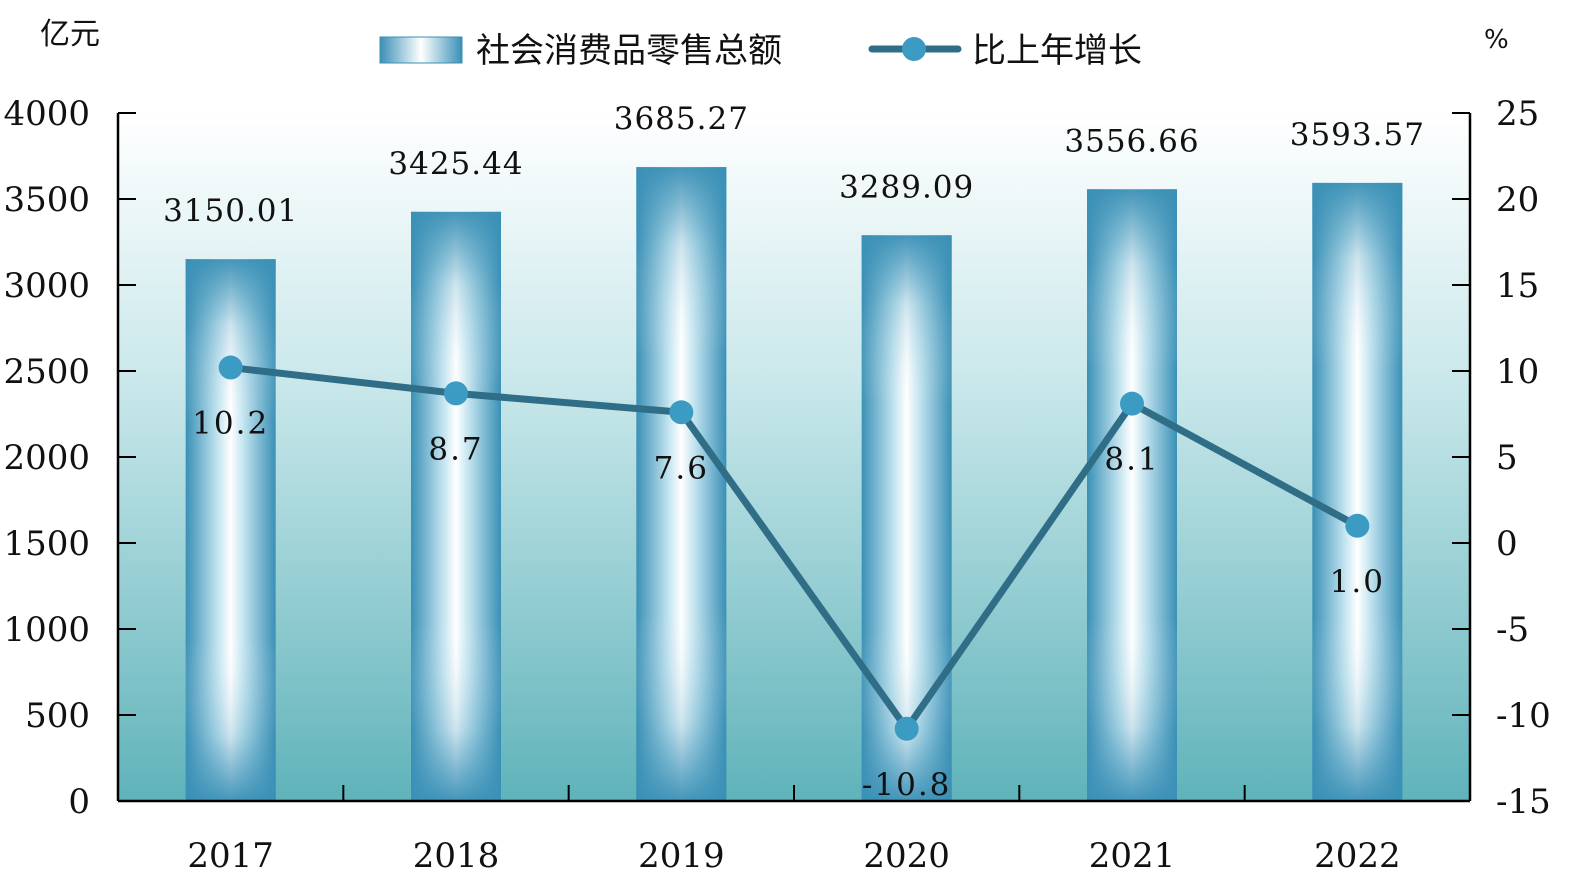  What do you see at coordinates (1357, 135) in the screenshot?
I see `bar-value-label: 3593.57` at bounding box center [1357, 135].